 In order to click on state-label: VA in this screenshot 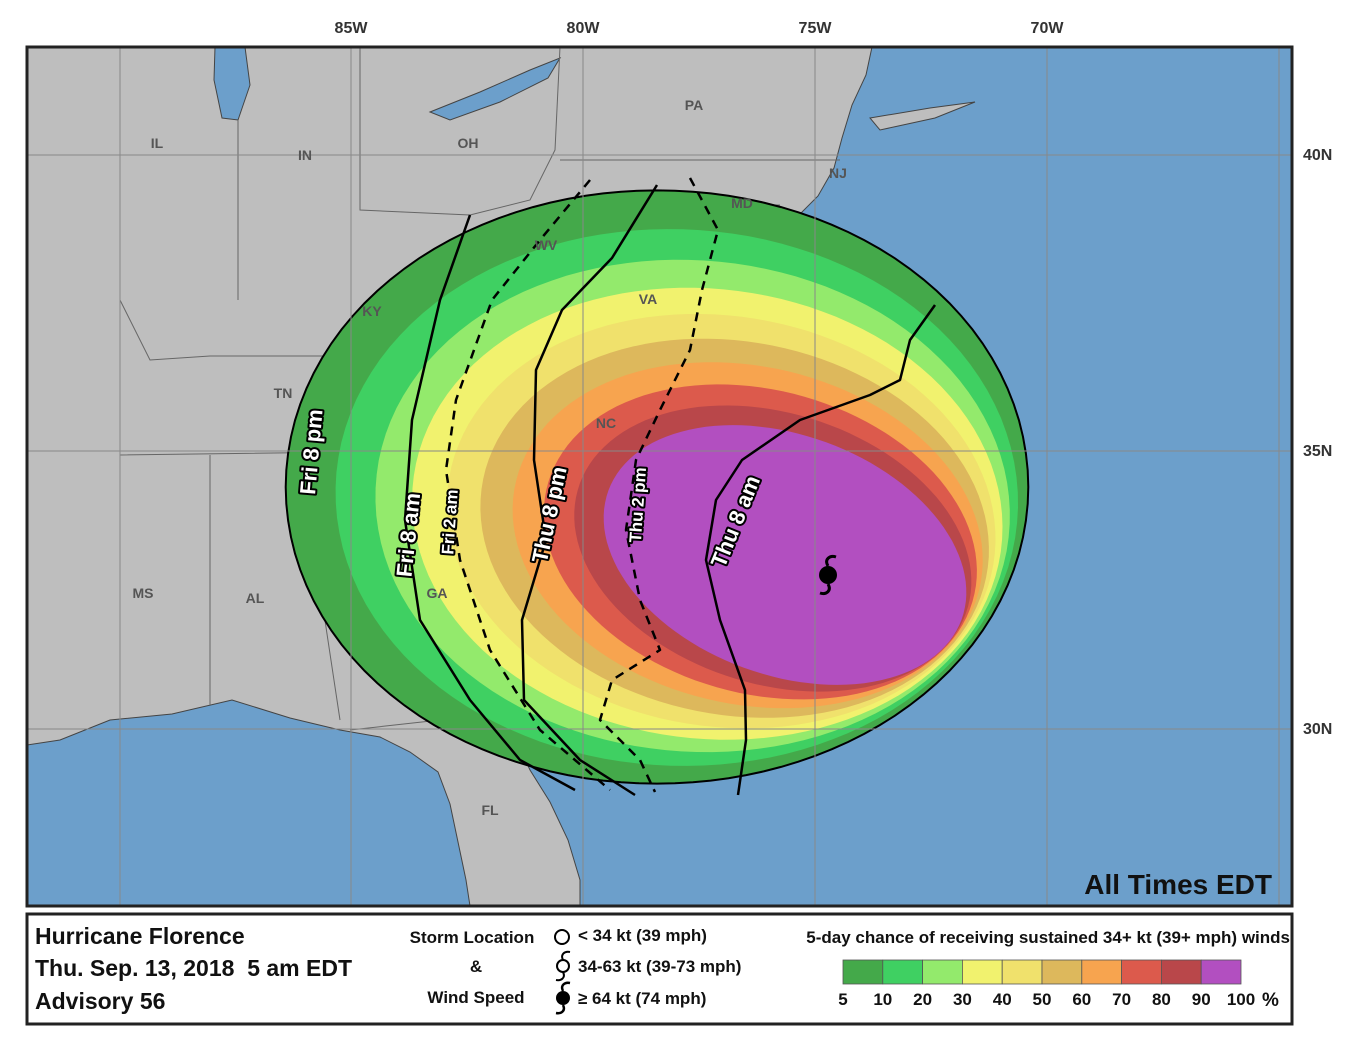, I will do `click(648, 299)`.